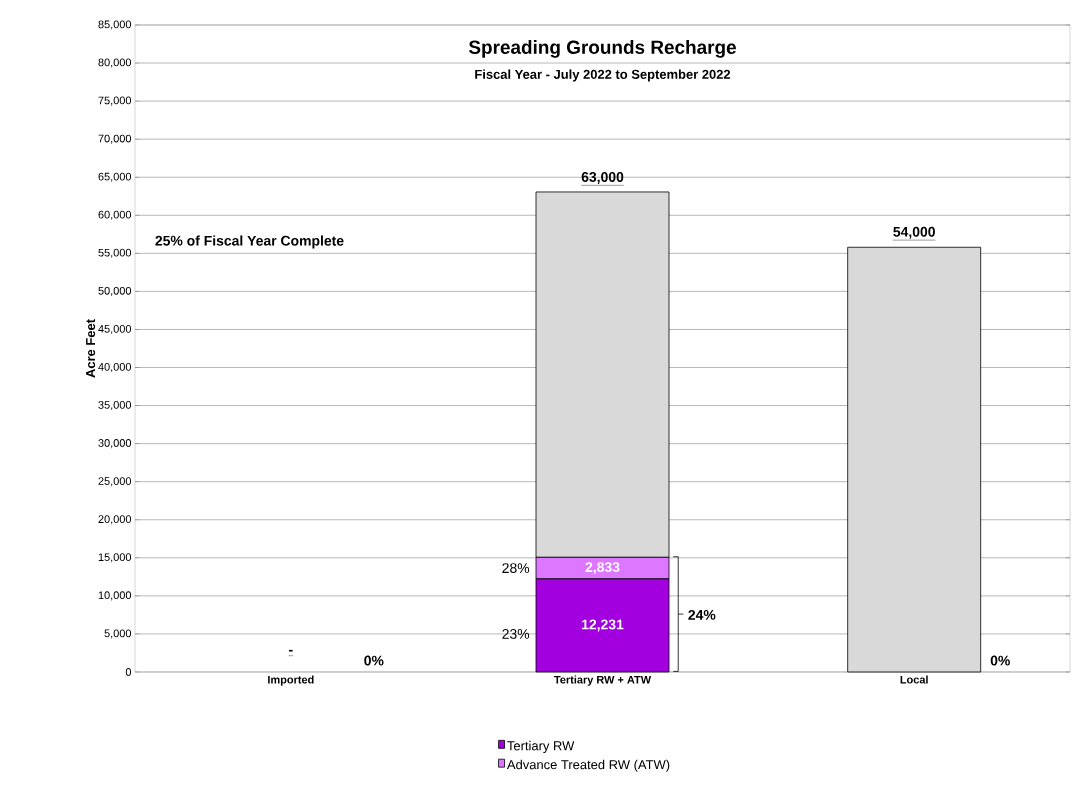 This screenshot has height=787, width=1074. What do you see at coordinates (115, 63) in the screenshot?
I see `y-tick-label: 80,000` at bounding box center [115, 63].